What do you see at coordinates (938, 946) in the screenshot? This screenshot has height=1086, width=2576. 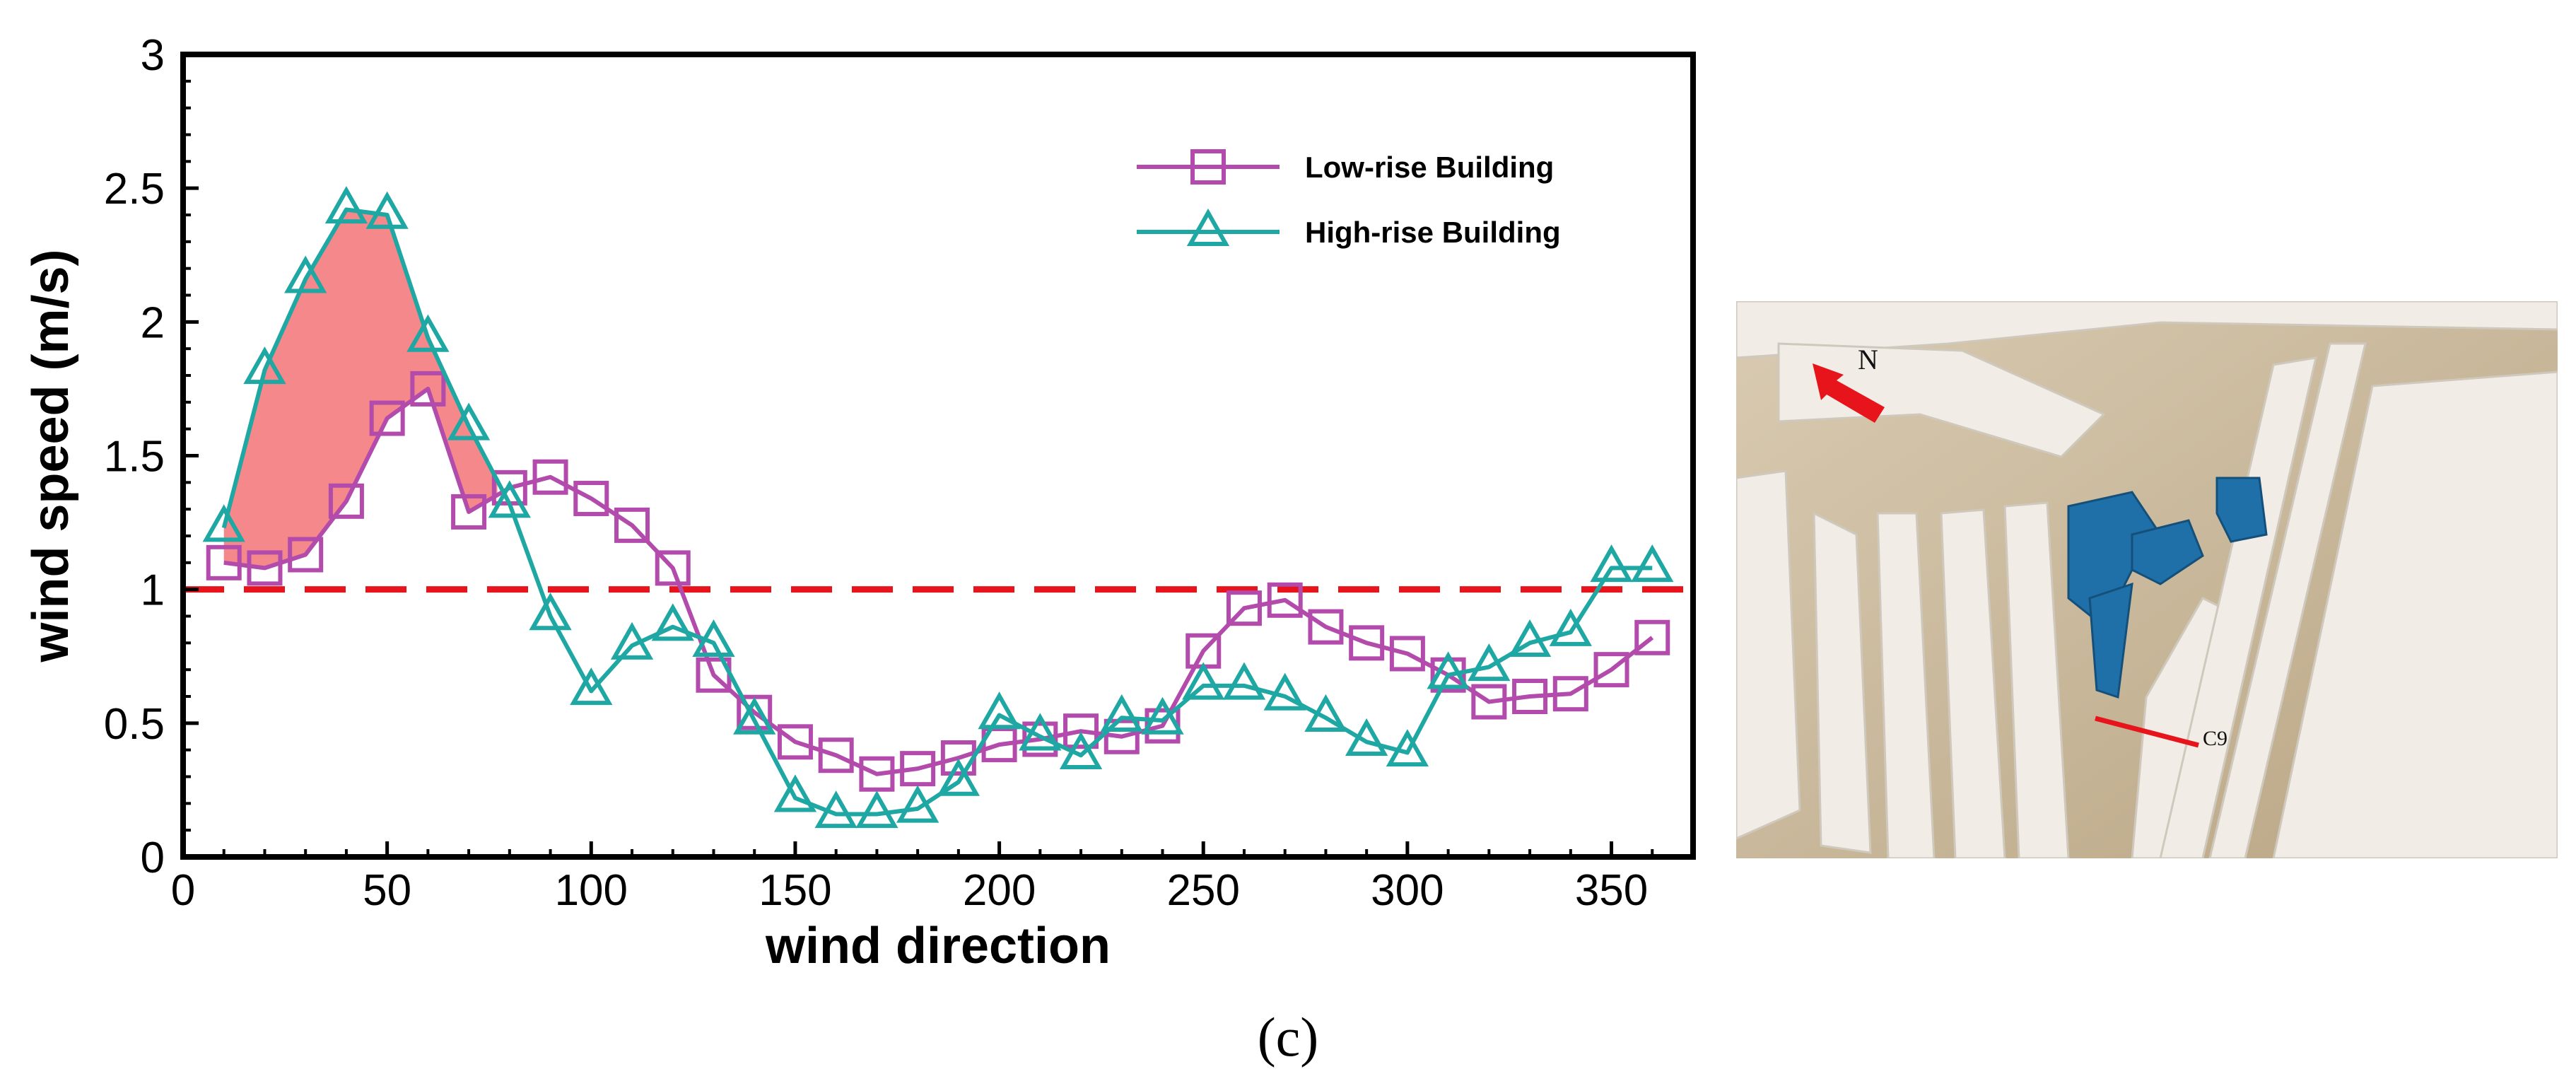 I see `x-axis-label: wind direction` at bounding box center [938, 946].